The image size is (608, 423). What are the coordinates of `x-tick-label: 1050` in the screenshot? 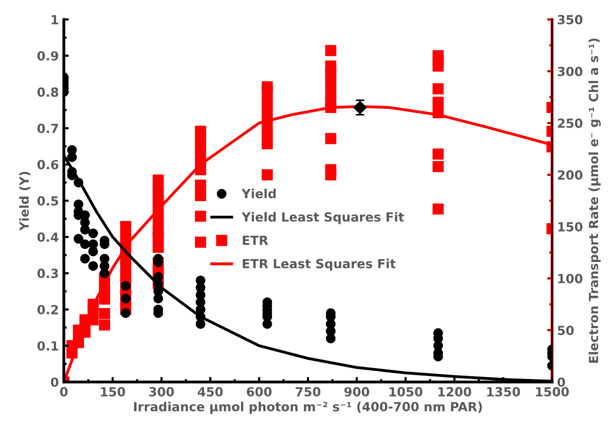 It's located at (406, 392).